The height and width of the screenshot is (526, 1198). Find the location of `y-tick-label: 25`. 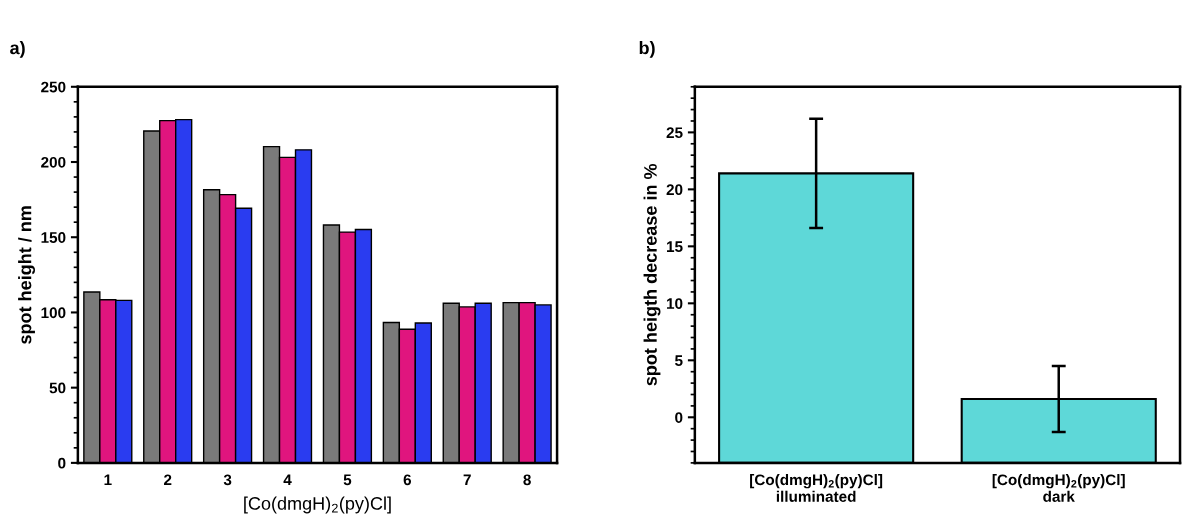

y-tick-label: 25 is located at coordinates (674, 133).